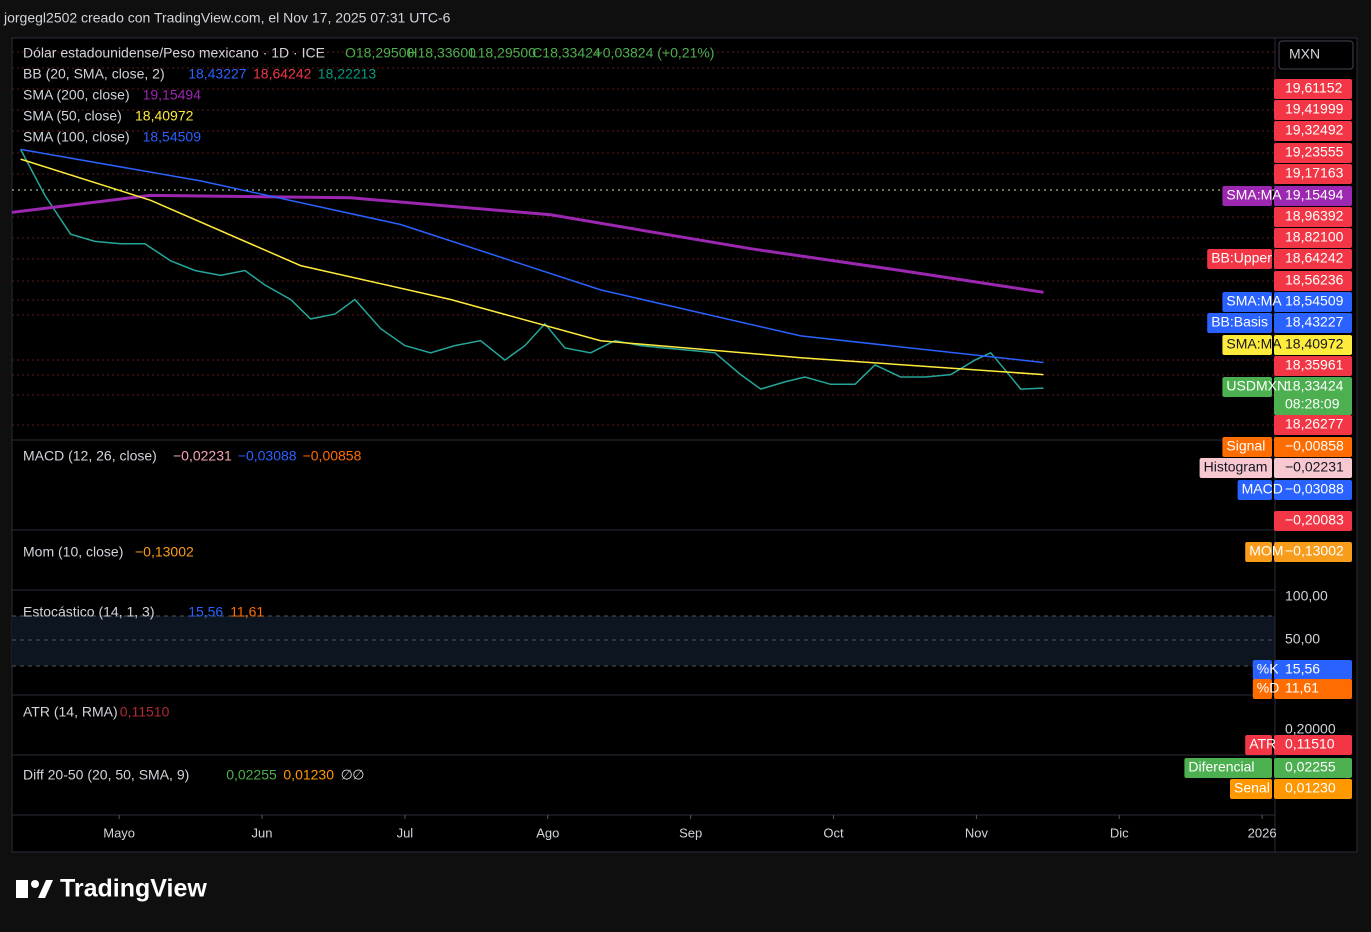 This screenshot has height=932, width=1371. I want to click on price-tag-value: 19,32492, so click(1314, 130).